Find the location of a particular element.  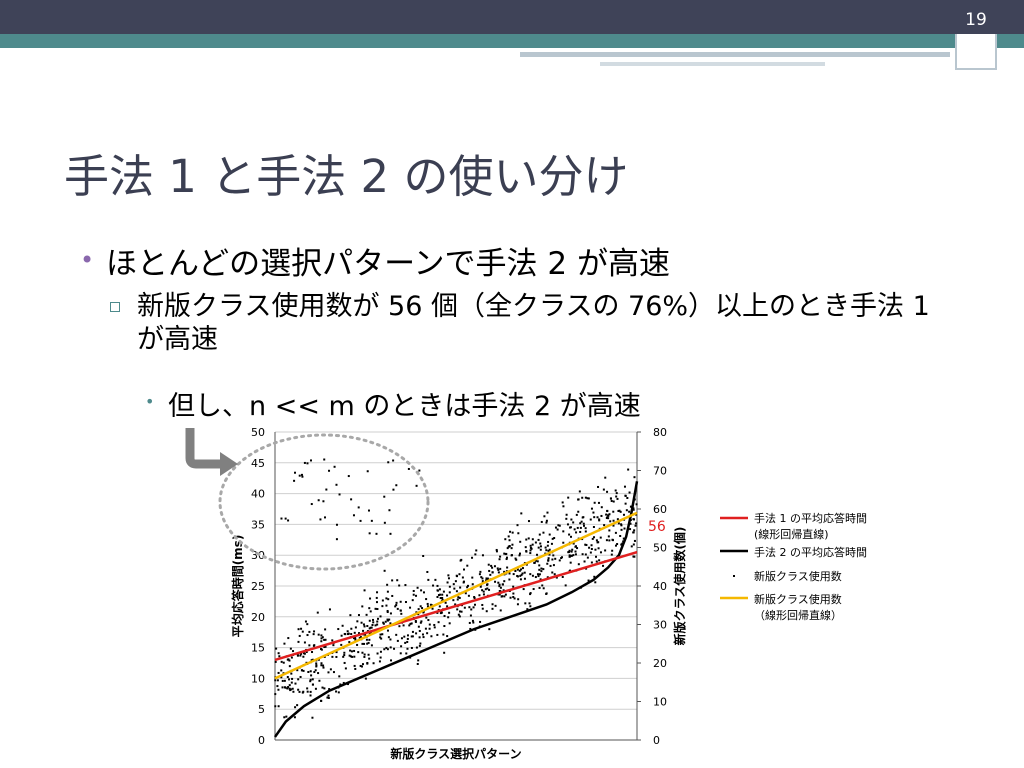

arrow-head-icon is located at coordinates (229, 464).